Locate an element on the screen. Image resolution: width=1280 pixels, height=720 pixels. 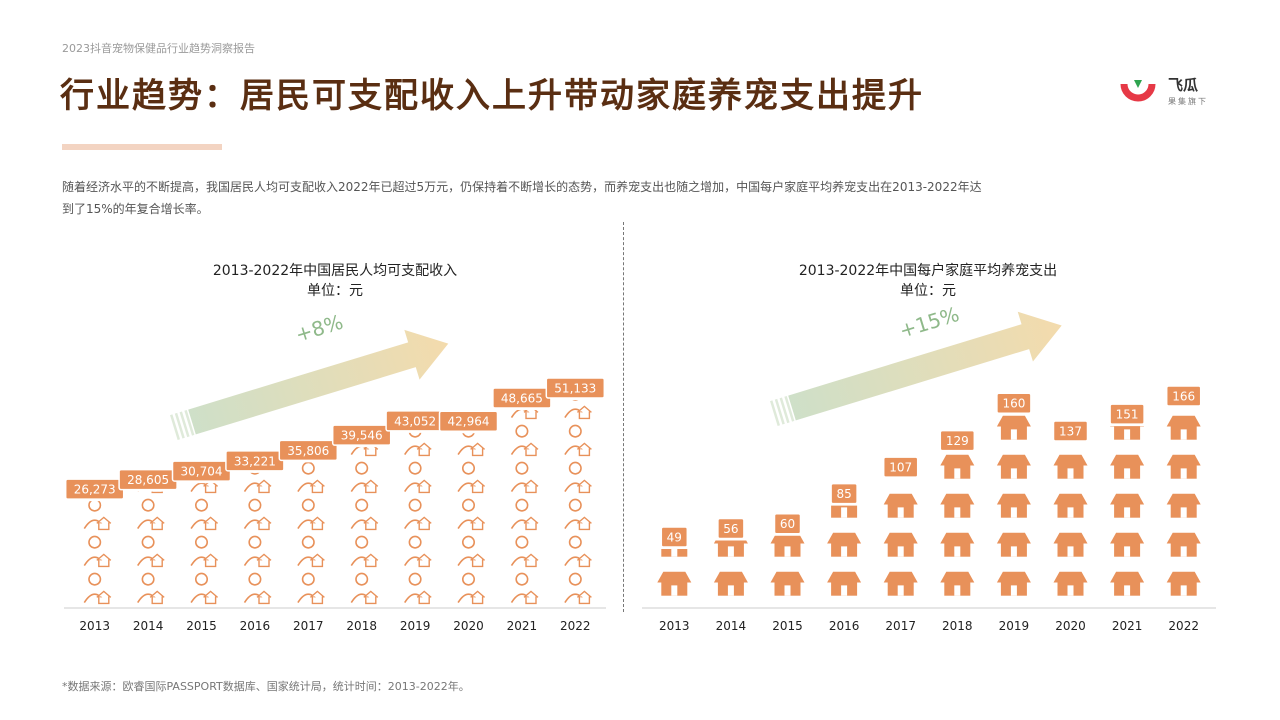
data-label: 85 is located at coordinates (843, 494).